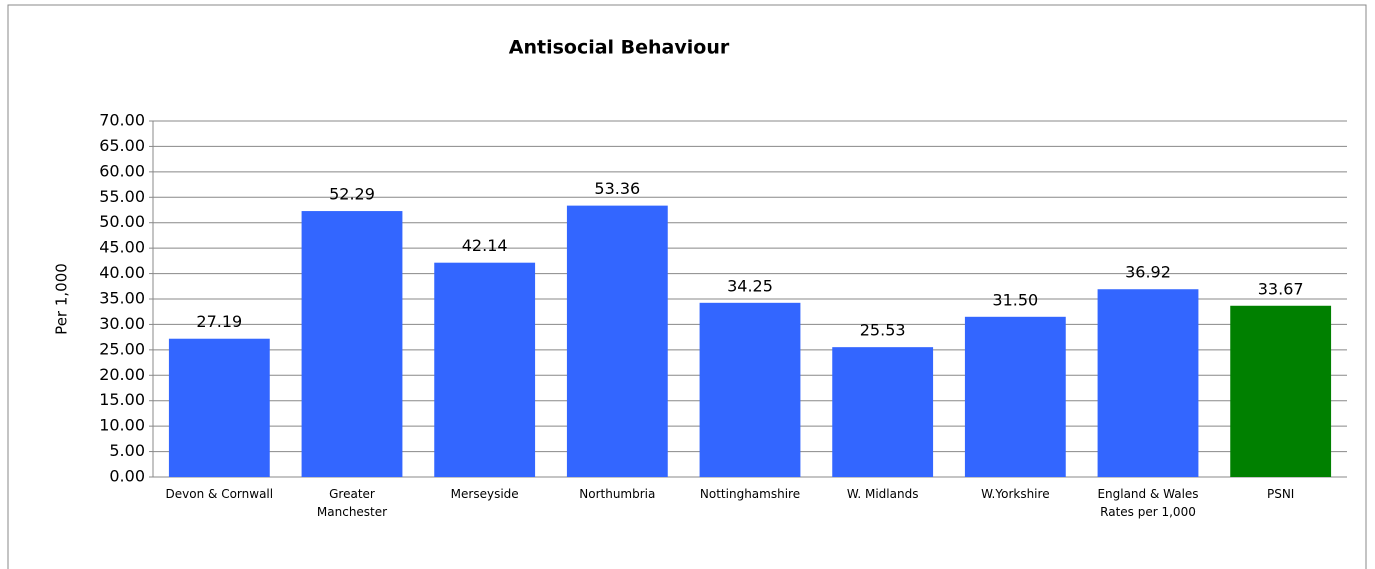 The height and width of the screenshot is (569, 1375). What do you see at coordinates (750, 494) in the screenshot?
I see `x-tick-label: Nottinghamshire` at bounding box center [750, 494].